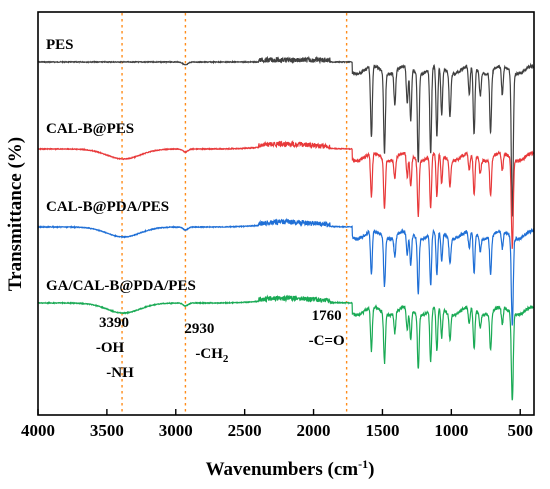 The width and height of the screenshot is (550, 489). Describe the element at coordinates (314, 430) in the screenshot. I see `x-tick-label: 2000` at that location.